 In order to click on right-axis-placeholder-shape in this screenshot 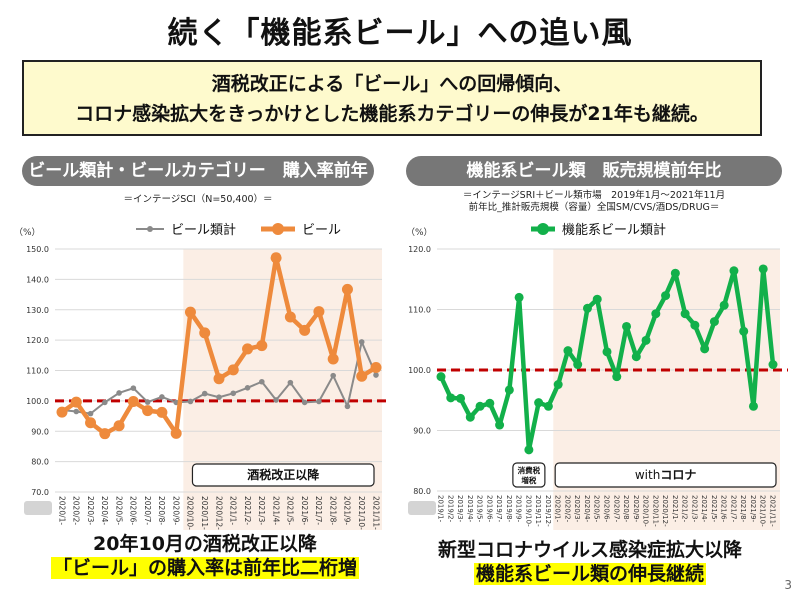, I will do `click(422, 508)`.